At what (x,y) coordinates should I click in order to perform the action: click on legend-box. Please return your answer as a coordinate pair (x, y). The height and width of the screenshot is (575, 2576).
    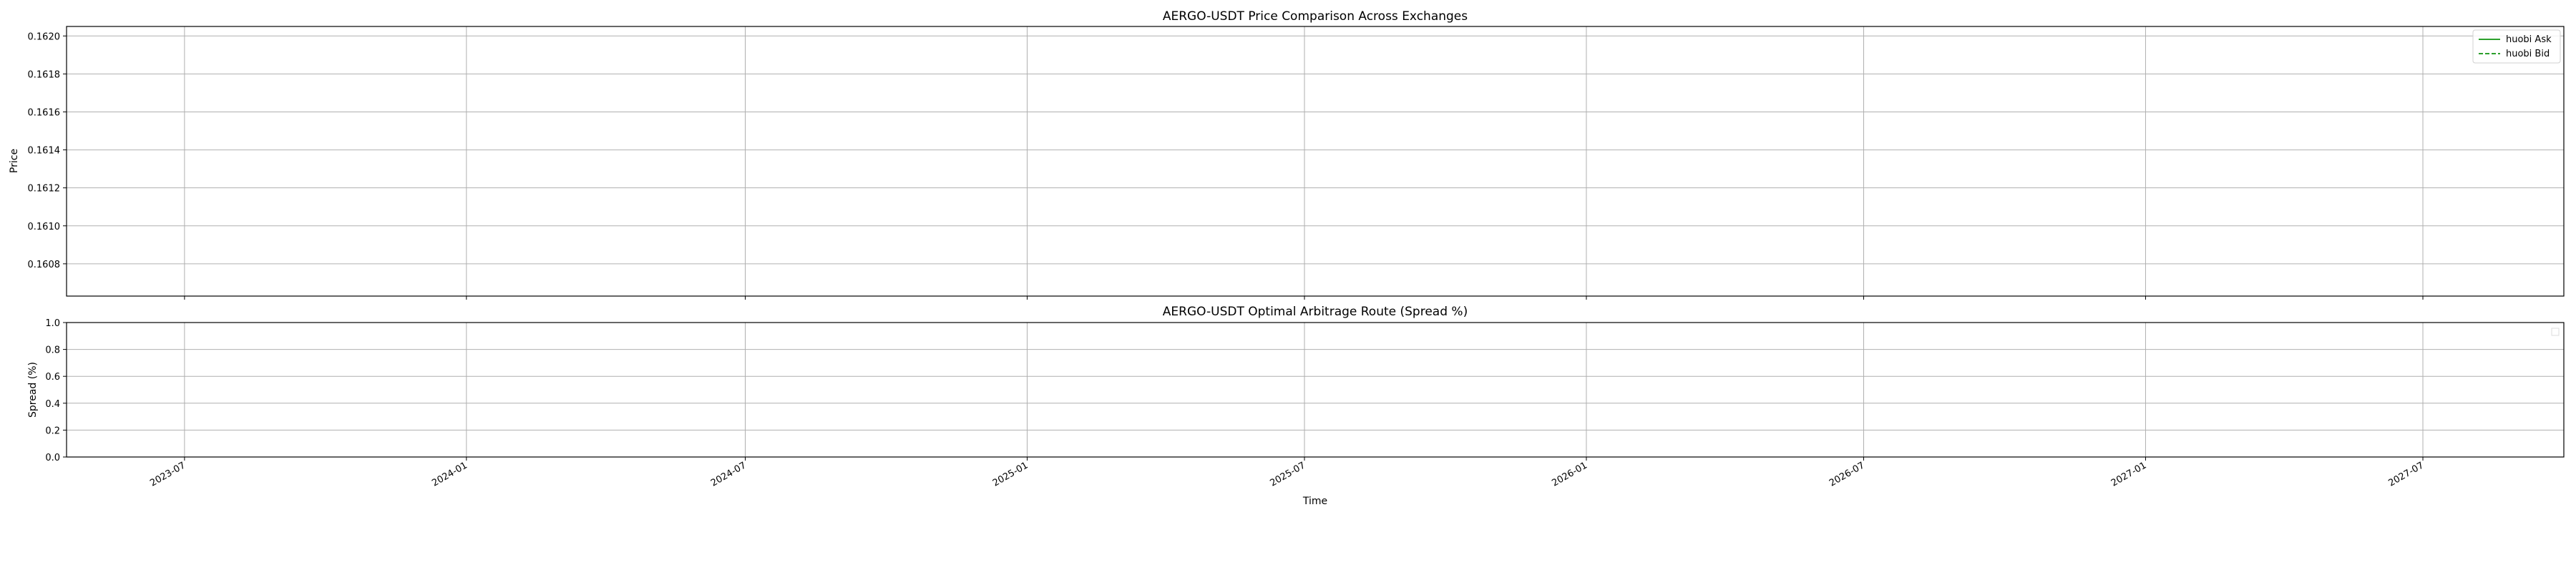
    Looking at the image, I should click on (2516, 47).